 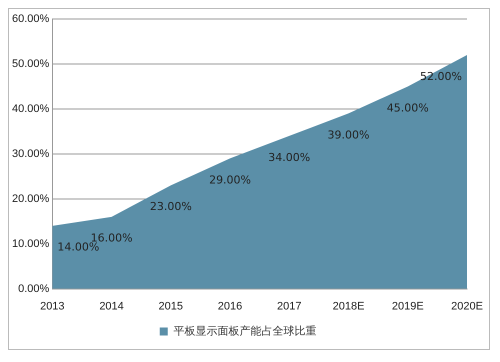 I want to click on data-label: 23.00%, so click(x=171, y=207).